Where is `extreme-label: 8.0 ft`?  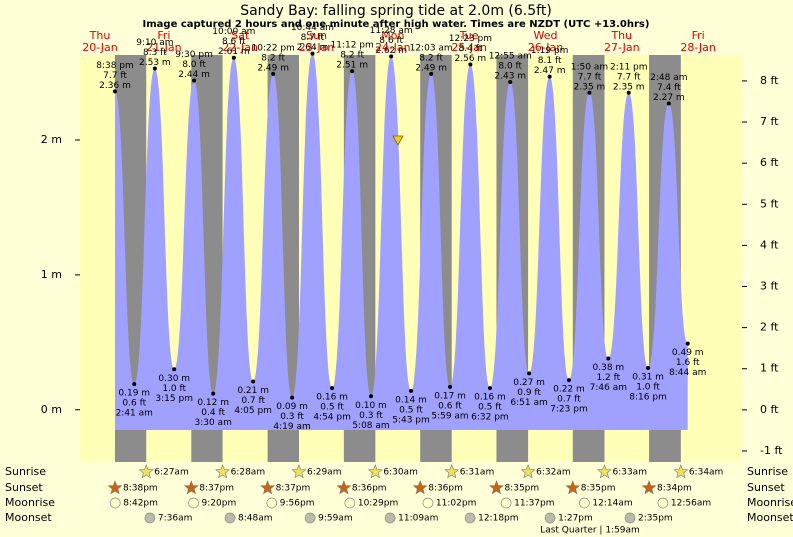
extreme-label: 8.0 ft is located at coordinates (194, 65).